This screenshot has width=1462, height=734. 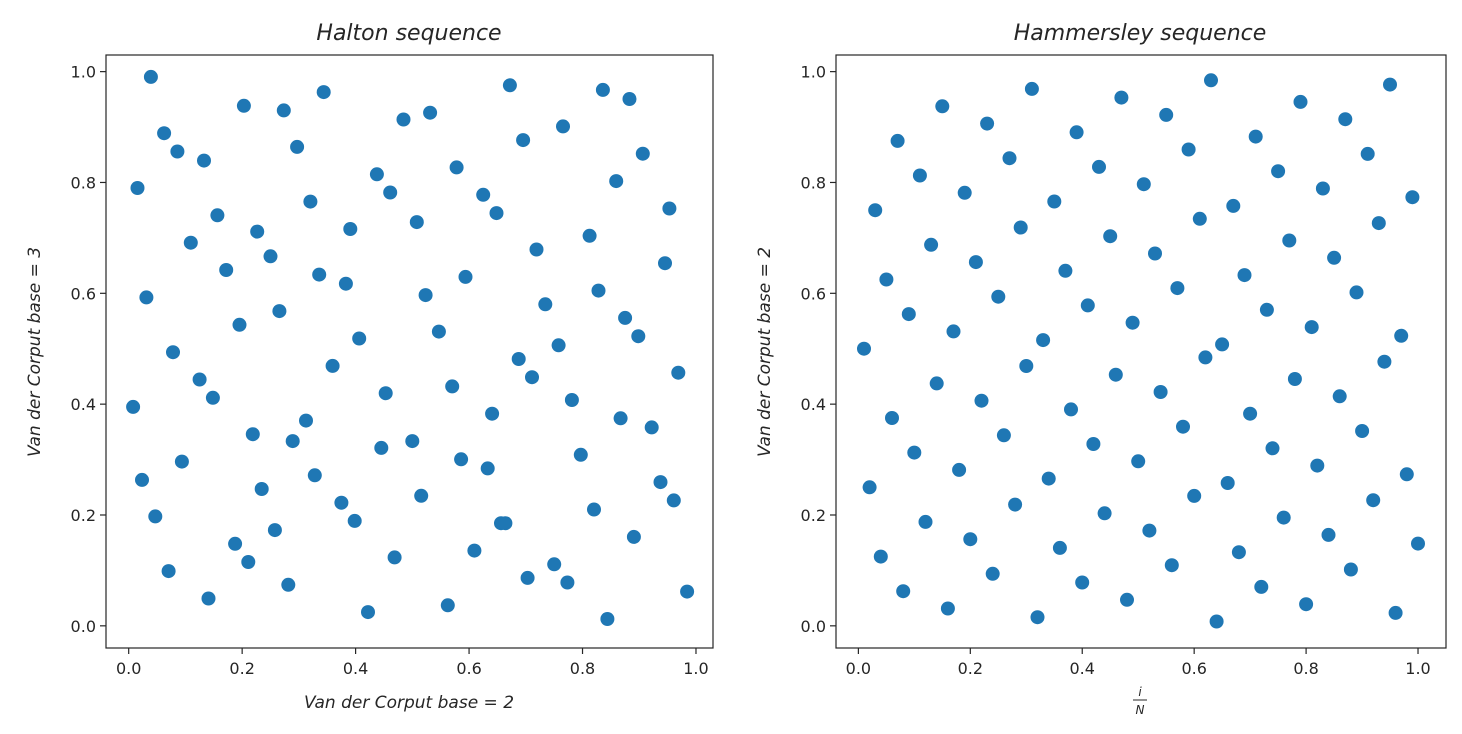 What do you see at coordinates (355, 668) in the screenshot?
I see `halton-x-tick-label: 0.4` at bounding box center [355, 668].